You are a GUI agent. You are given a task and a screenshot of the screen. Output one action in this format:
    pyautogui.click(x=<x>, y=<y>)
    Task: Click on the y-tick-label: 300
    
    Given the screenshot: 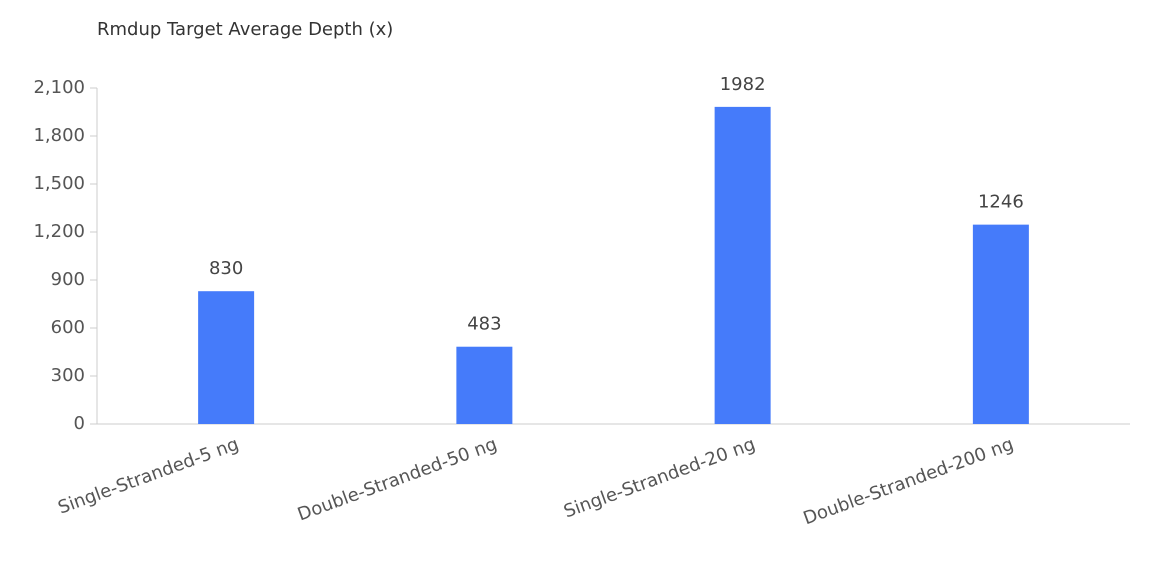 What is the action you would take?
    pyautogui.click(x=68, y=375)
    